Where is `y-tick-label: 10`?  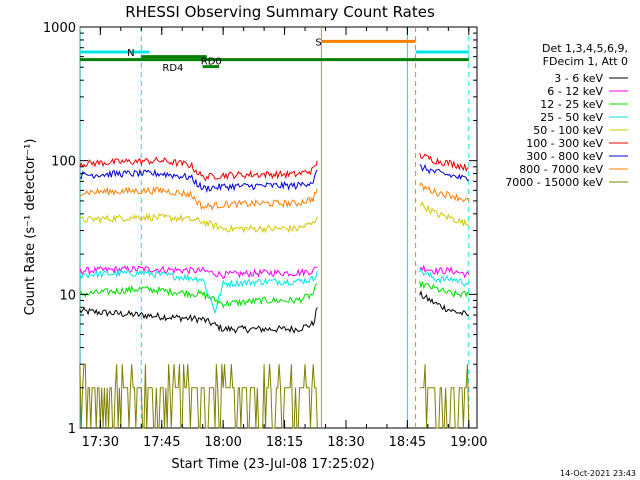
y-tick-label: 10 is located at coordinates (67, 295).